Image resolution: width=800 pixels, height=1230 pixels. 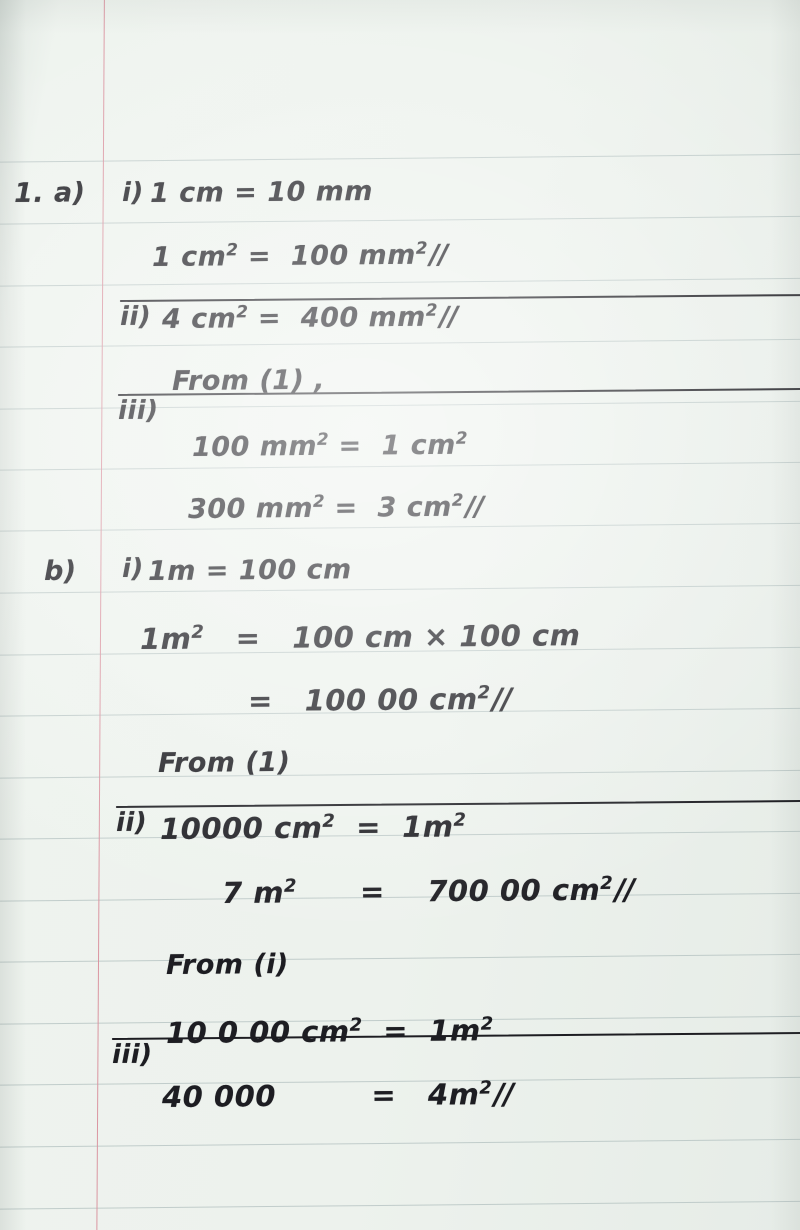 What do you see at coordinates (418, 445) in the screenshot?
I see `line-a-iii-1-rhs: 1 cm` at bounding box center [418, 445].